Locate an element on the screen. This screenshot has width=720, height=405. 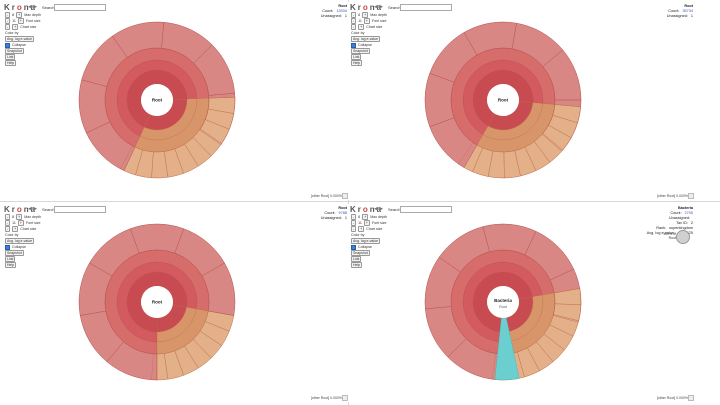
font-size-value: 11 is located at coordinates (14, 21).